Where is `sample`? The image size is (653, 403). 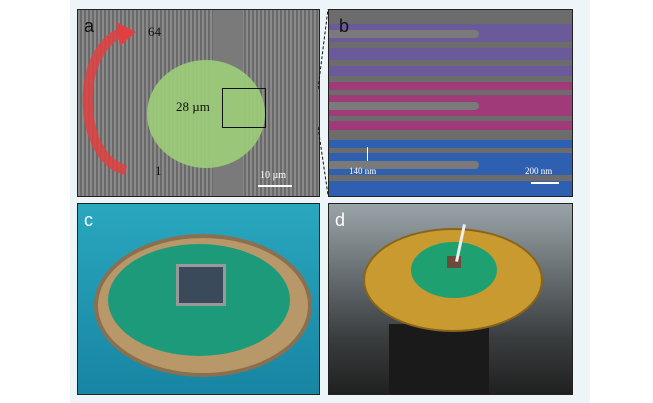 sample is located at coordinates (454, 262).